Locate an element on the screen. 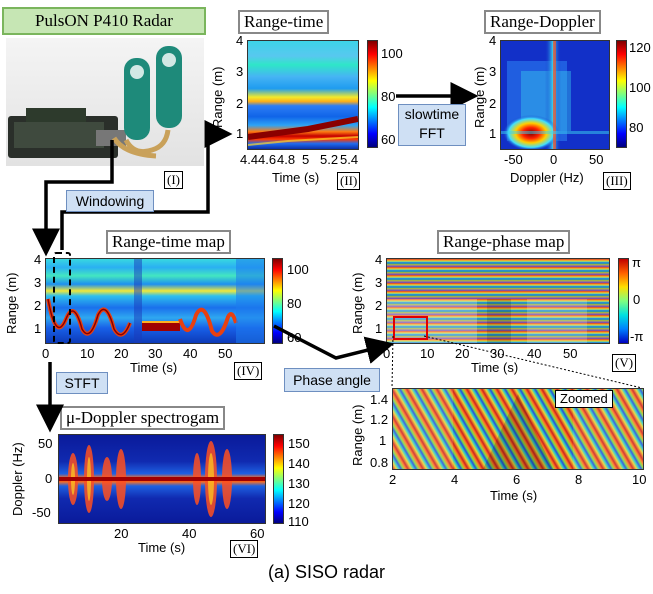 This screenshot has width=653, height=594. range-doppler-xtick: 50 is located at coordinates (596, 159).